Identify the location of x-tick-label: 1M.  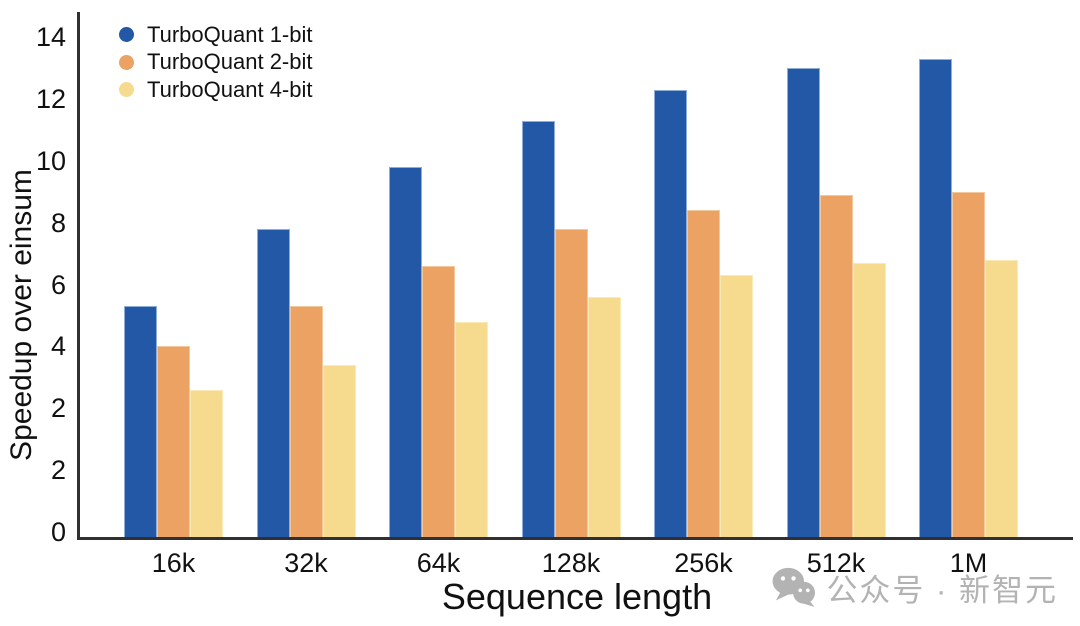
(968, 563).